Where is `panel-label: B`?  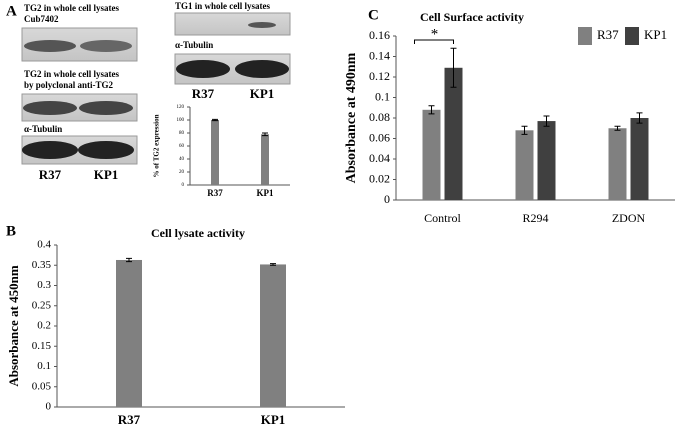
panel-label: B is located at coordinates (11, 231).